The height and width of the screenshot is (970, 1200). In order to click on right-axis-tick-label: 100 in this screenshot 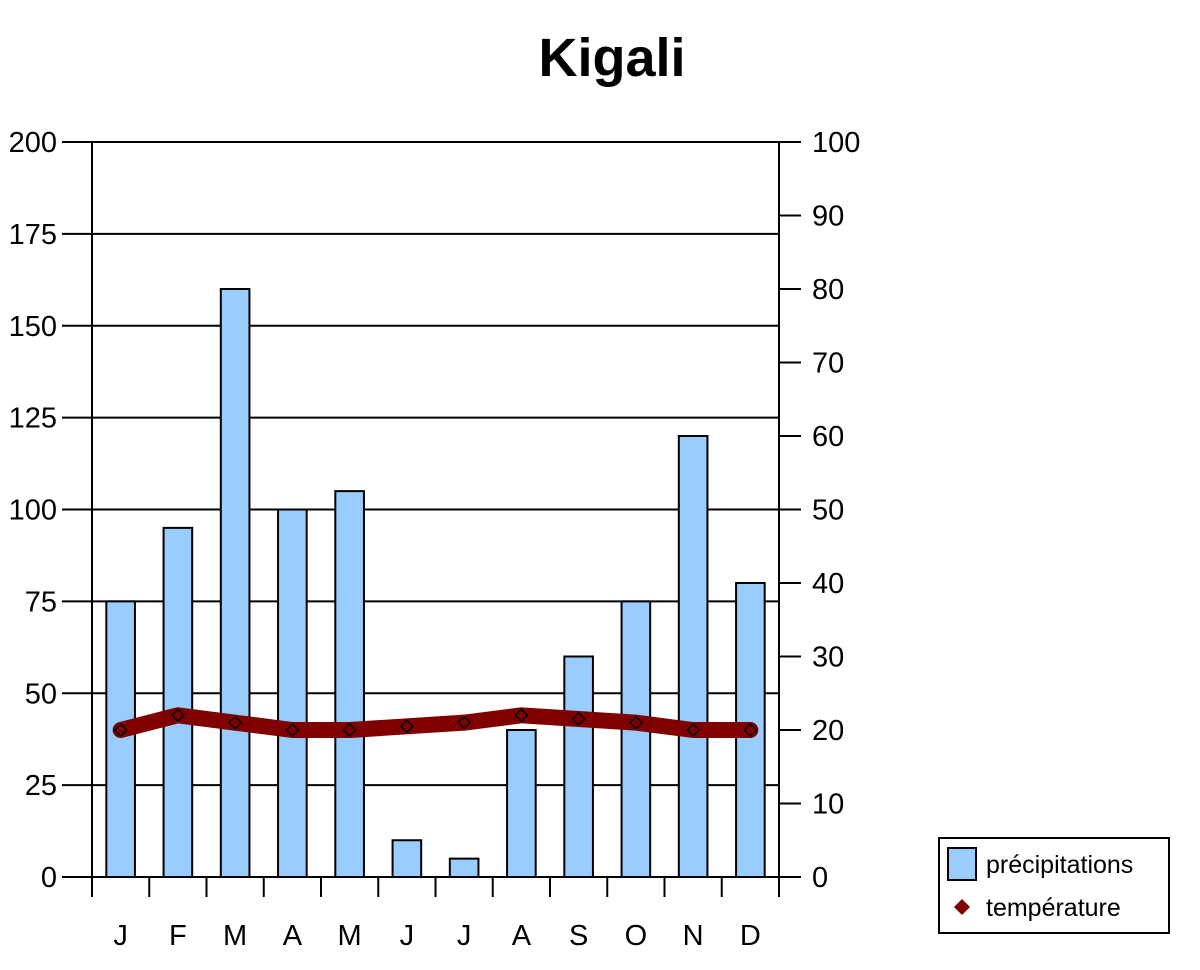, I will do `click(836, 143)`.